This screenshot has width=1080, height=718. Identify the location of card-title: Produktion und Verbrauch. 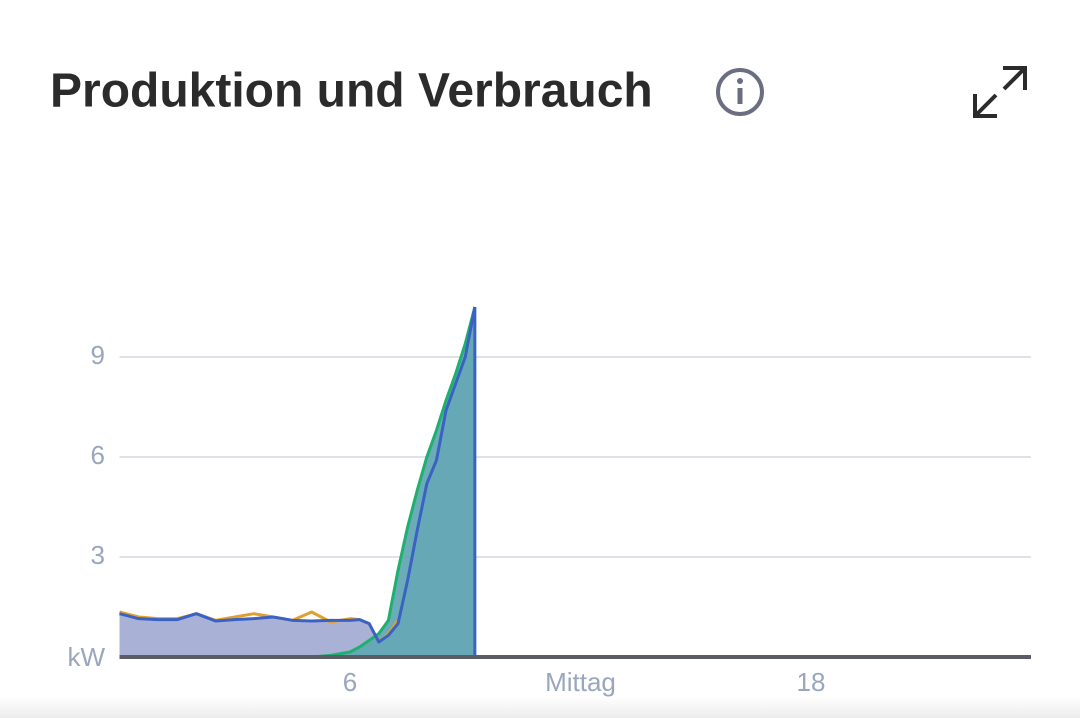
(351, 91).